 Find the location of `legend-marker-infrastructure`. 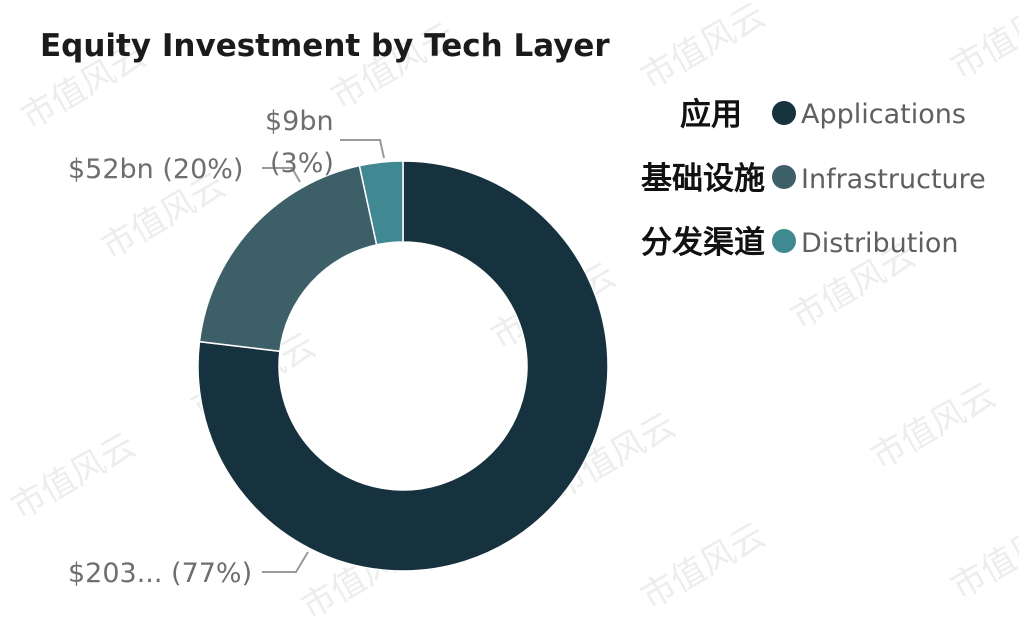

legend-marker-infrastructure is located at coordinates (784, 177).